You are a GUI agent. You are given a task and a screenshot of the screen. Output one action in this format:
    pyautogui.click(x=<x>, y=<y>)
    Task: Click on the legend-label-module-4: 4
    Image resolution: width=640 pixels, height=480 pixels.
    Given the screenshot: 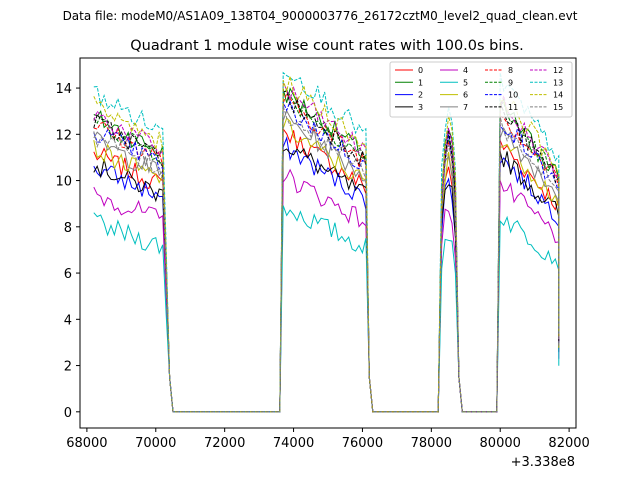 What is the action you would take?
    pyautogui.click(x=465, y=70)
    